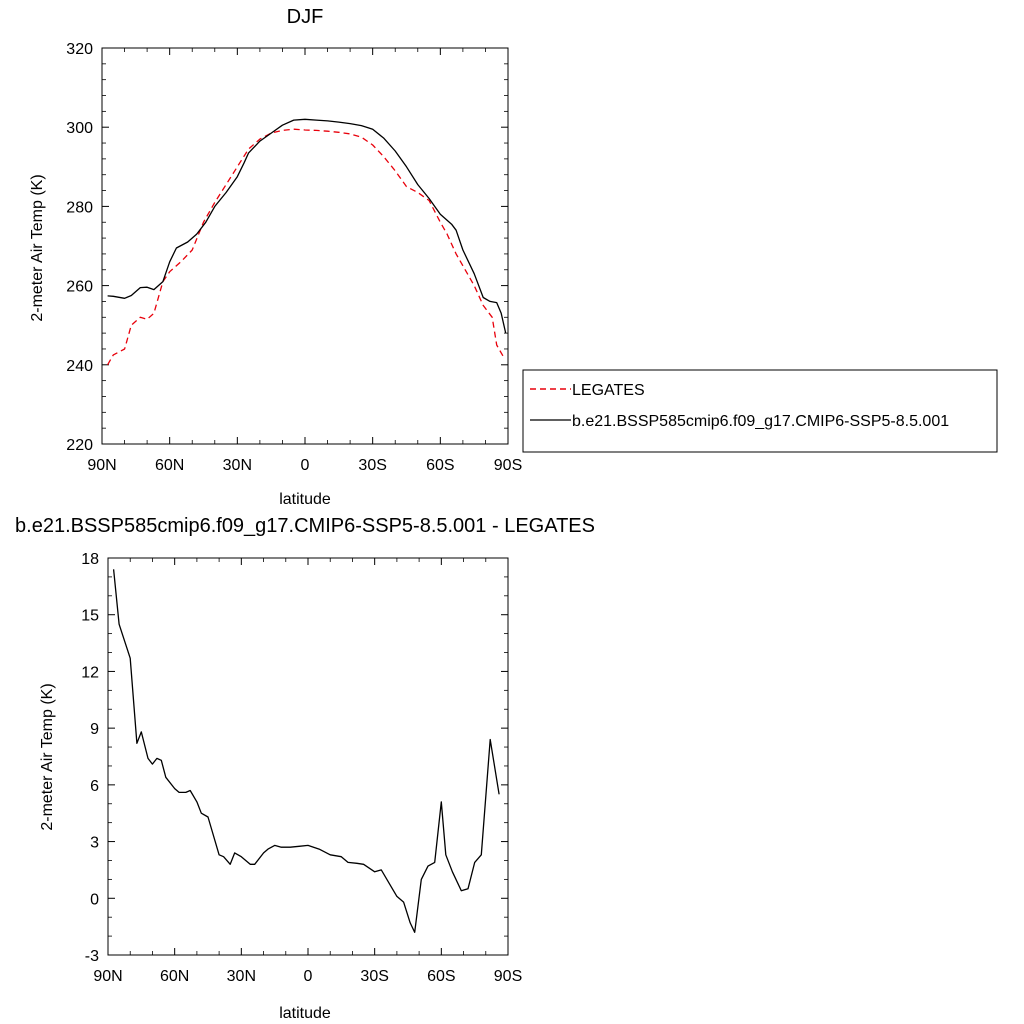  I want to click on bottom-y-tick-label-6: 15, so click(90, 616).